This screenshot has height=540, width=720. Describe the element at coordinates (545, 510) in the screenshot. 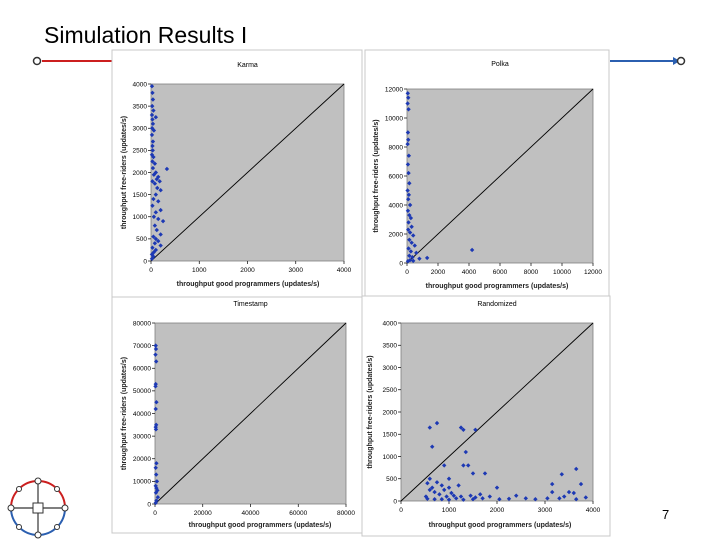

I see `x-tick-label: 3000` at that location.